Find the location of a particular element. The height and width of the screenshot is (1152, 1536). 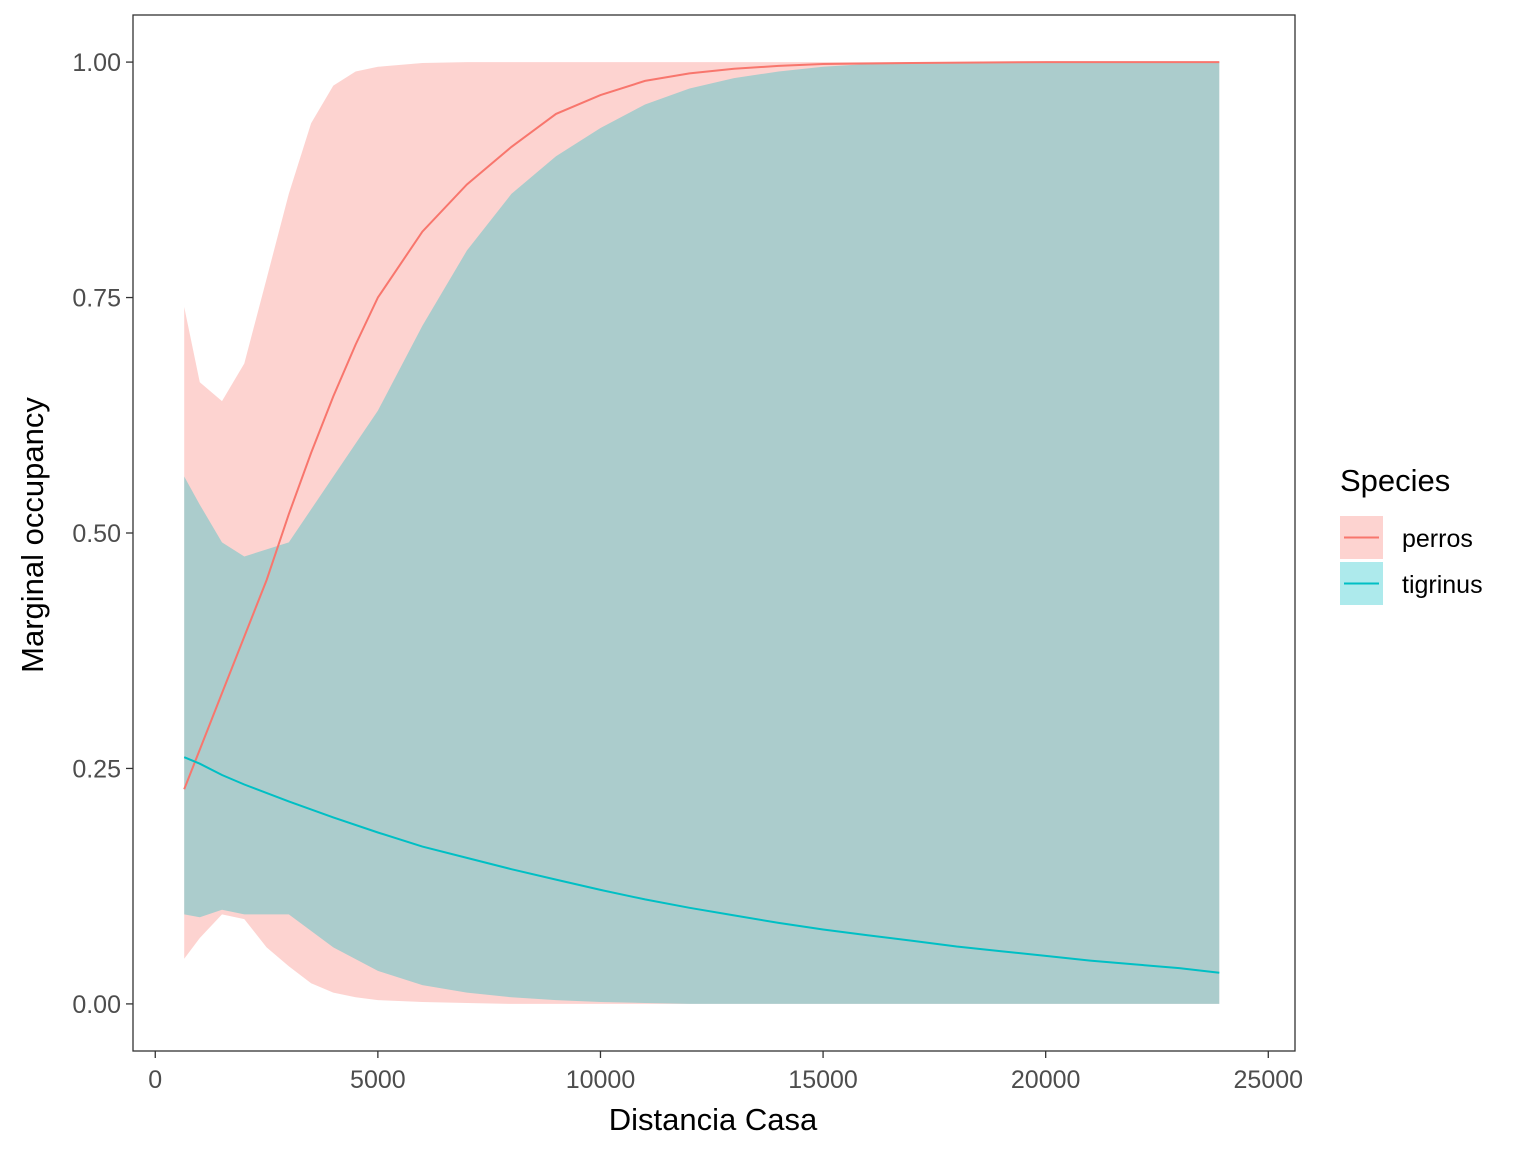

x-tick-label: 15000 is located at coordinates (823, 1080).